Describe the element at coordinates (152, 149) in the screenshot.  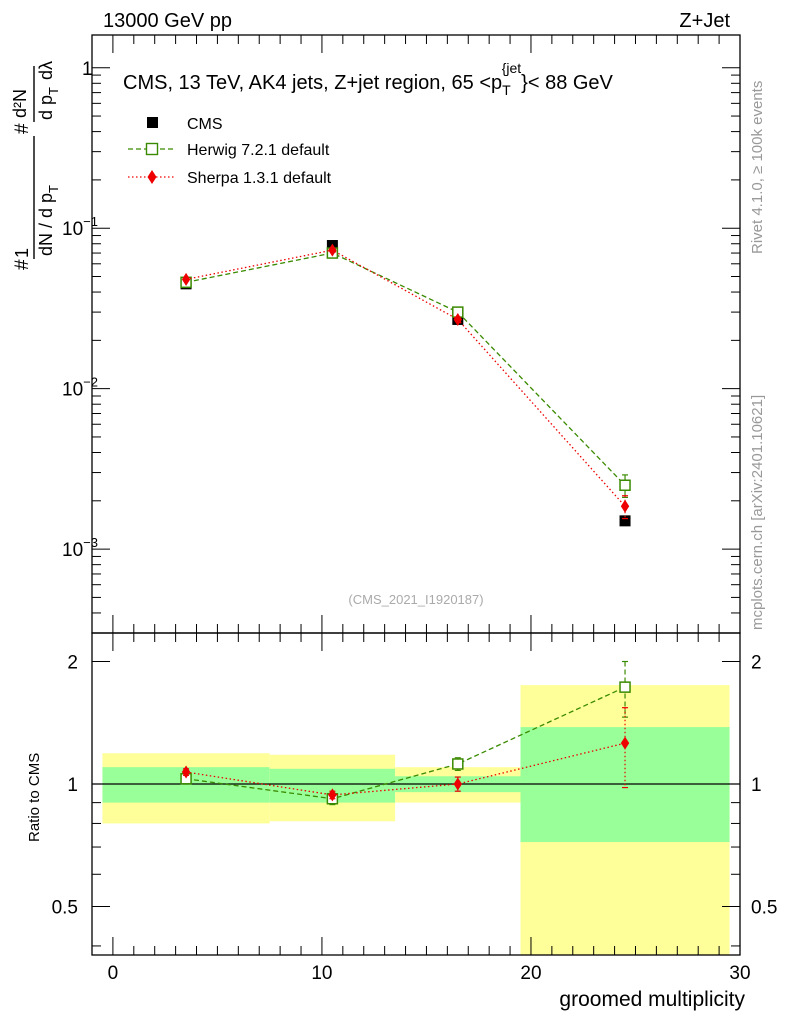
I see `legend-herwig-marker` at that location.